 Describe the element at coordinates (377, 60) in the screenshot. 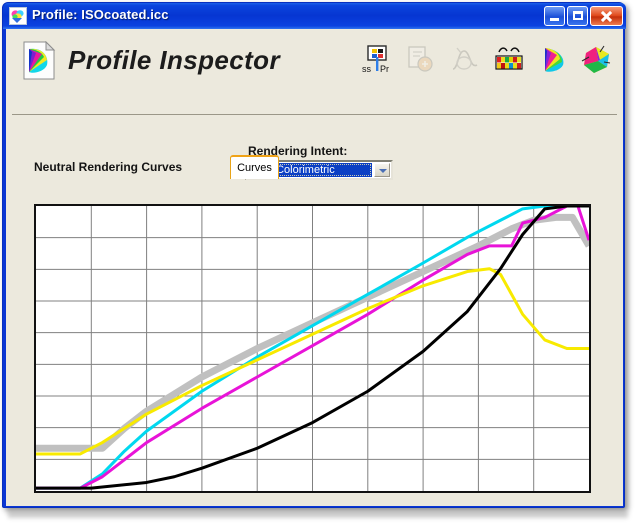

I see `profile-info-icon: ss Pr` at that location.